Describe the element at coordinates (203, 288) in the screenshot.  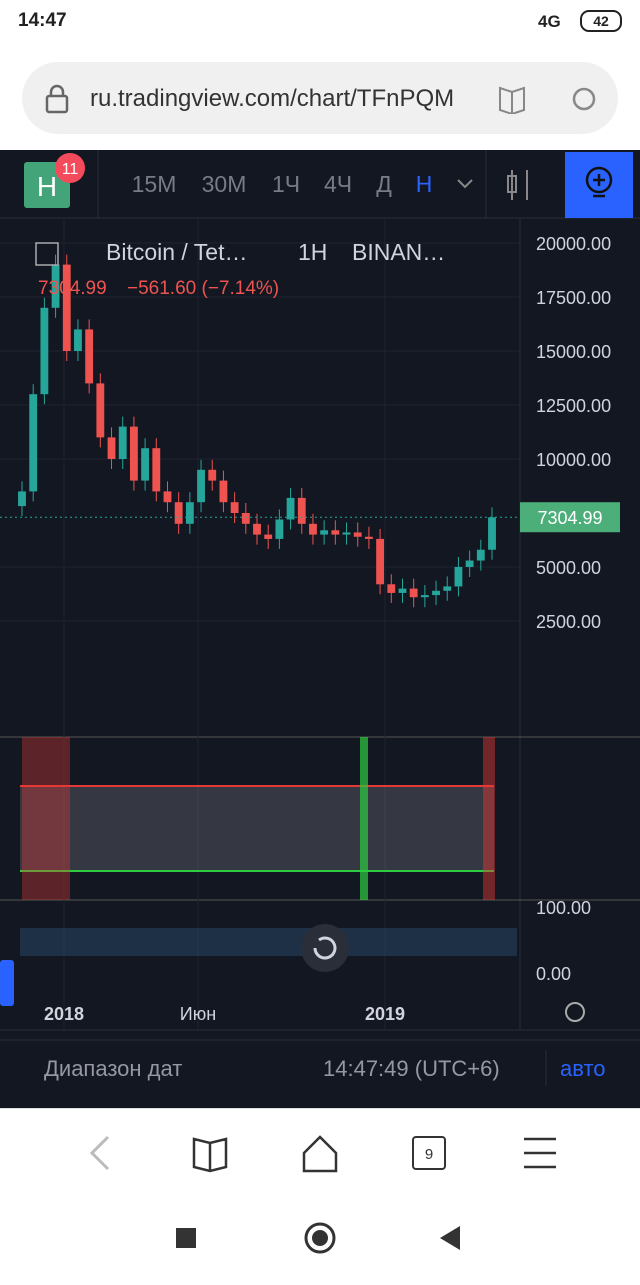
I see `quote-change: −561.60 (−7.14%)` at that location.